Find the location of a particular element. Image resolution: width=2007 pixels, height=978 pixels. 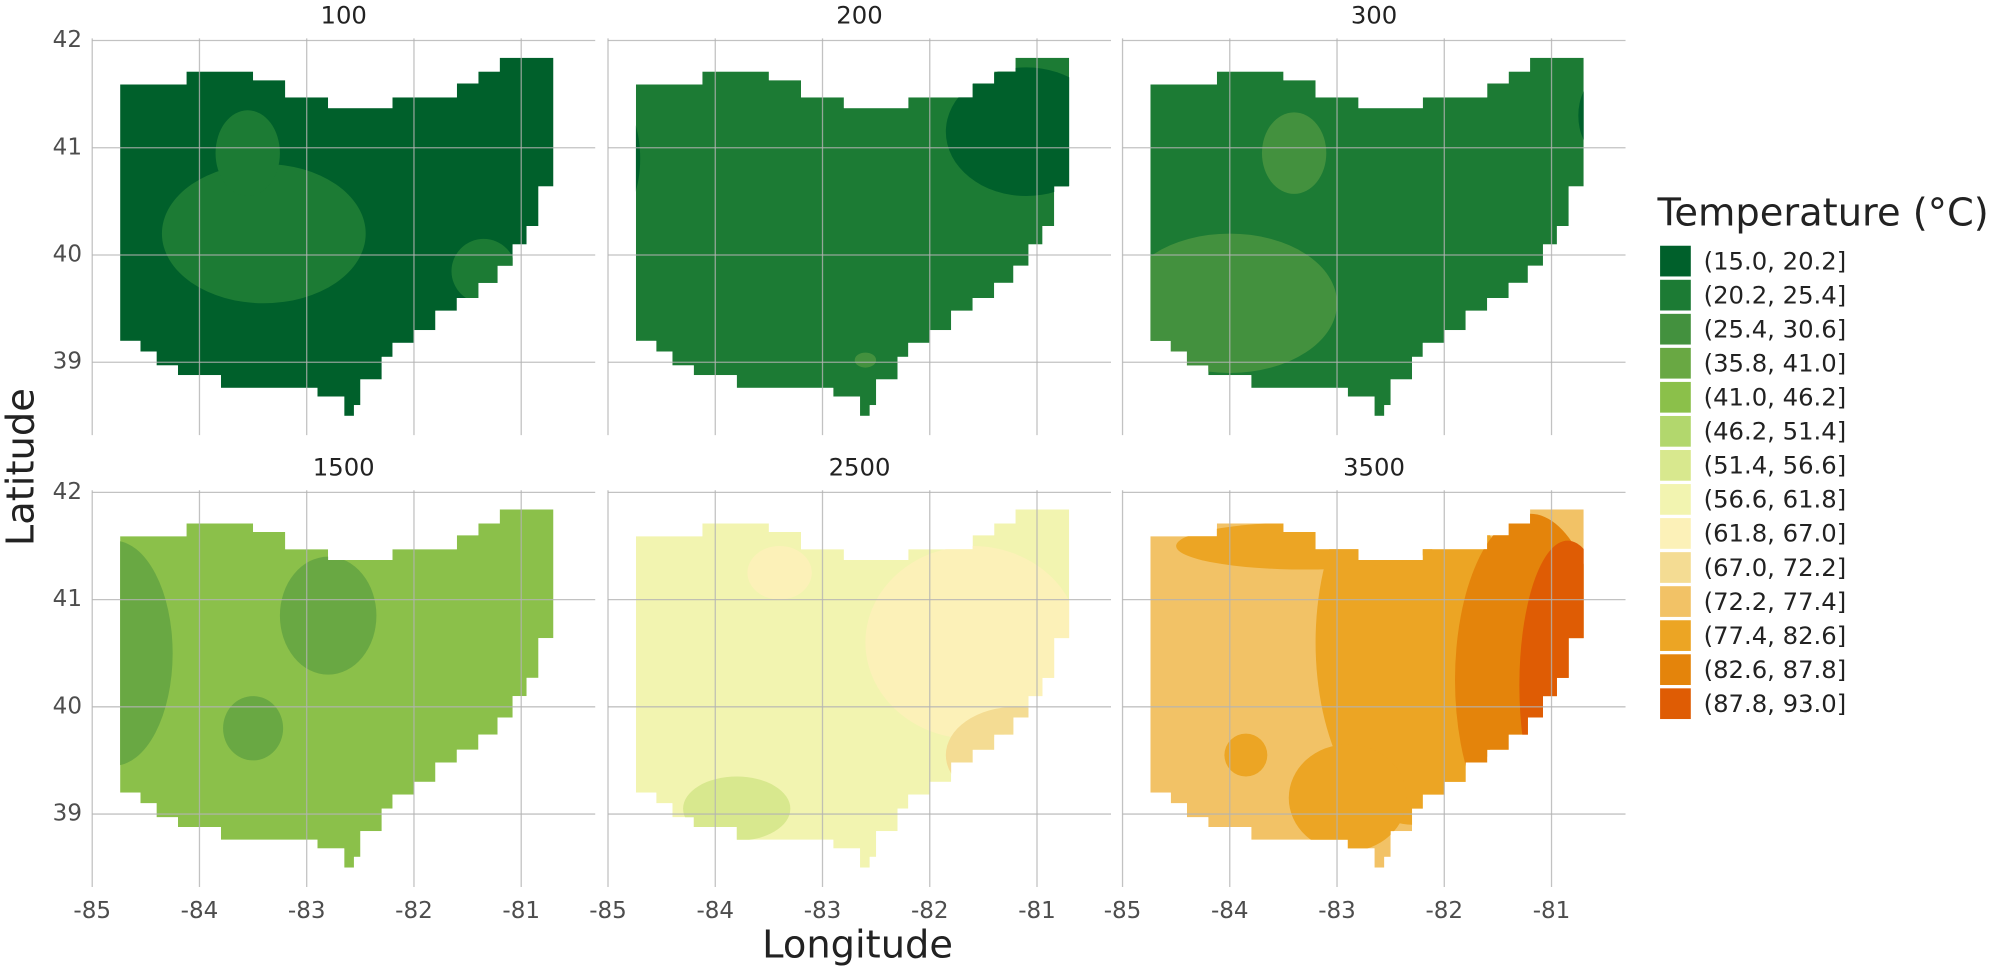

facet-title: 3500 is located at coordinates (1374, 466).